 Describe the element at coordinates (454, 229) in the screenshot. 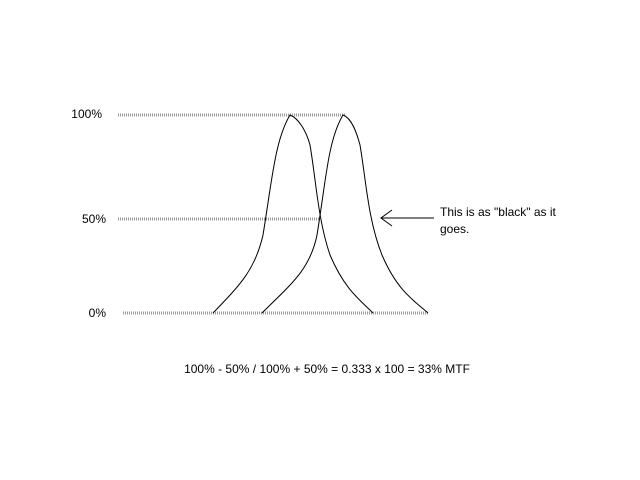

I see `annotation-line: goes.` at that location.